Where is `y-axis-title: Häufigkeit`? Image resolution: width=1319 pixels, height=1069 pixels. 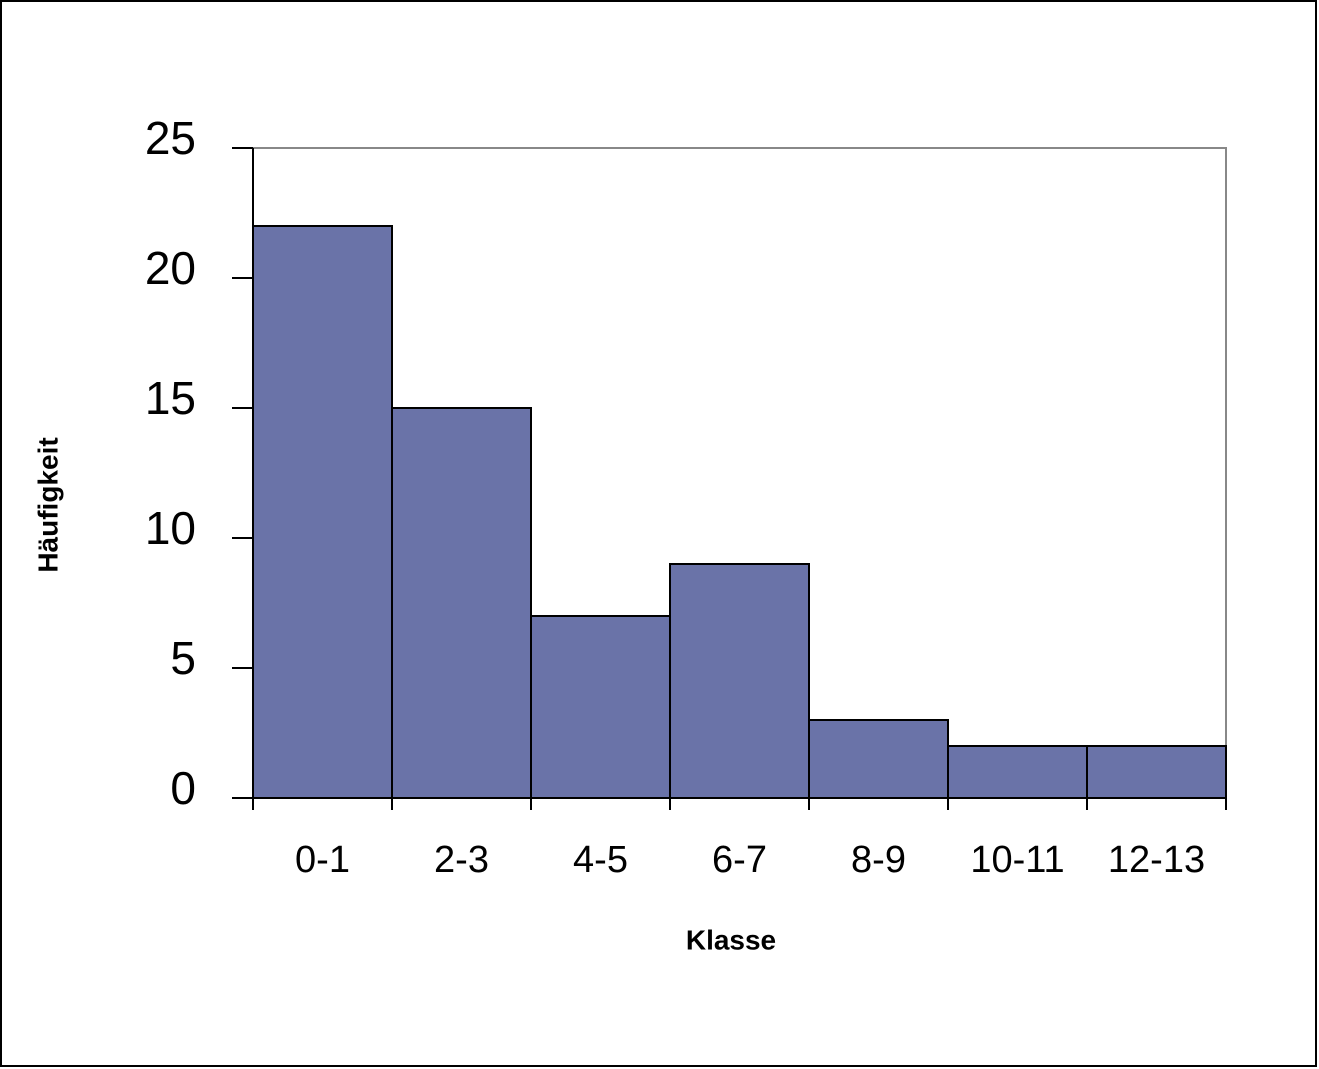 y-axis-title: Häufigkeit is located at coordinates (47, 504).